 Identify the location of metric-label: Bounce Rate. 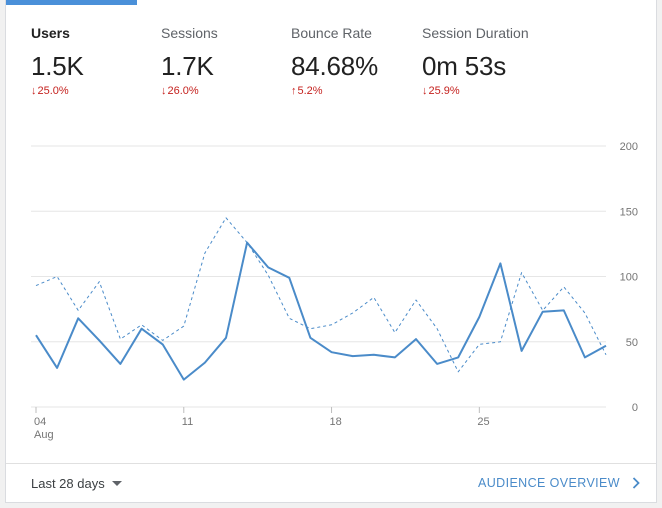
(331, 33).